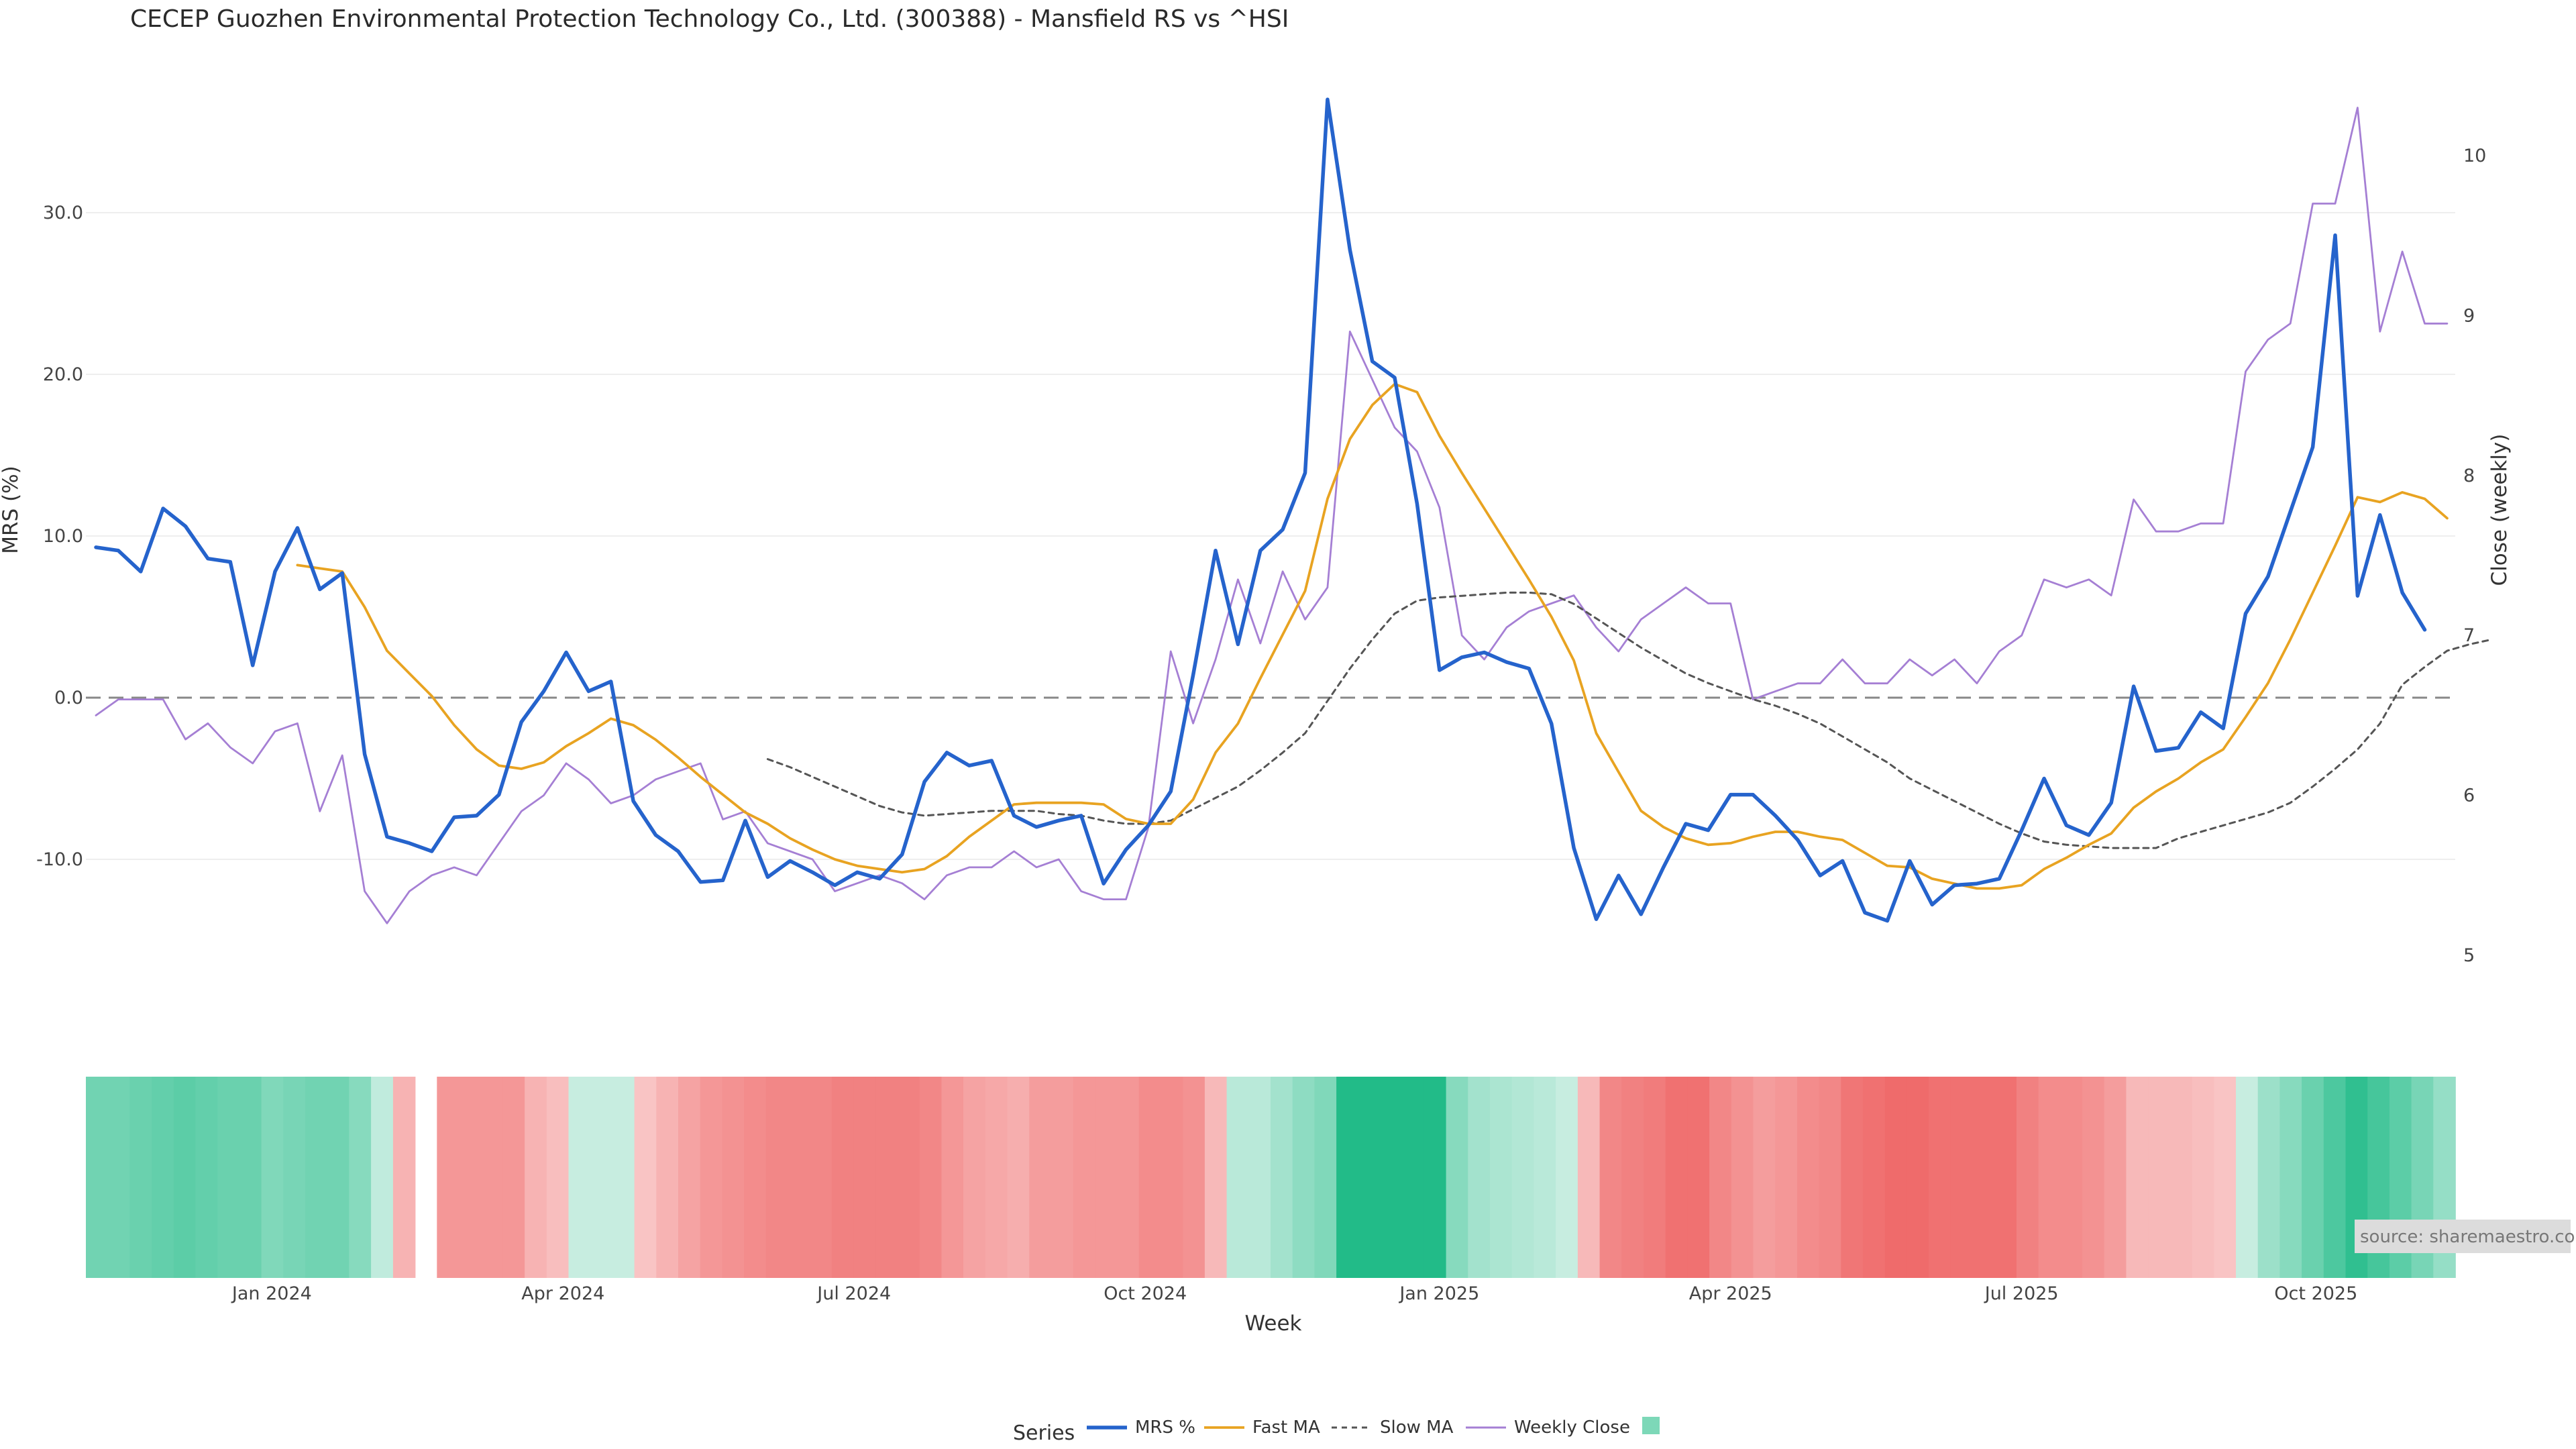  What do you see at coordinates (1417, 1427) in the screenshot?
I see `legend-label: Slow MA` at bounding box center [1417, 1427].